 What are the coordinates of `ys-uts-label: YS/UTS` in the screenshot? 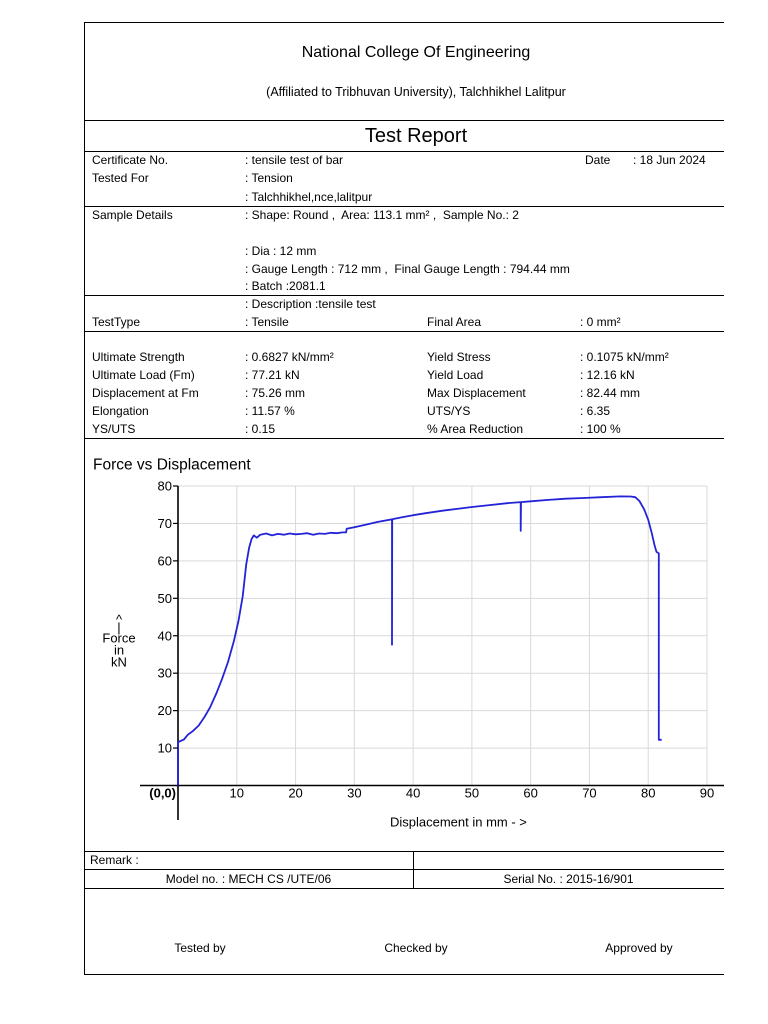 It's located at (114, 429).